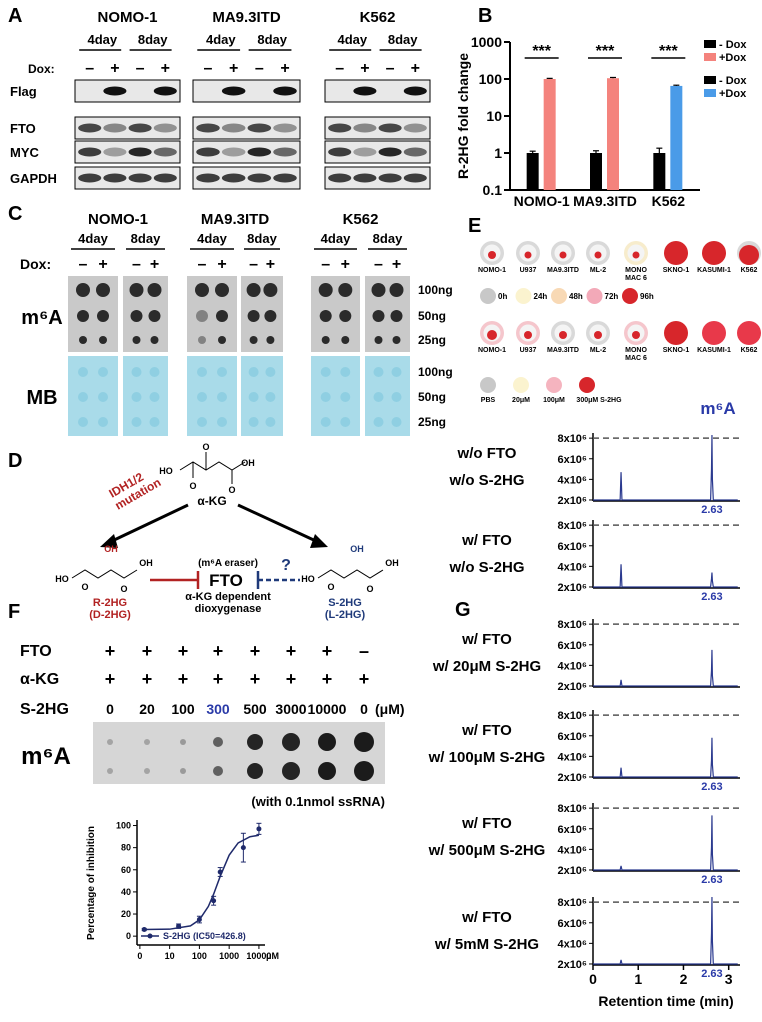  What do you see at coordinates (521, 400) in the screenshot?
I see `legend-label: 20μM` at bounding box center [521, 400].